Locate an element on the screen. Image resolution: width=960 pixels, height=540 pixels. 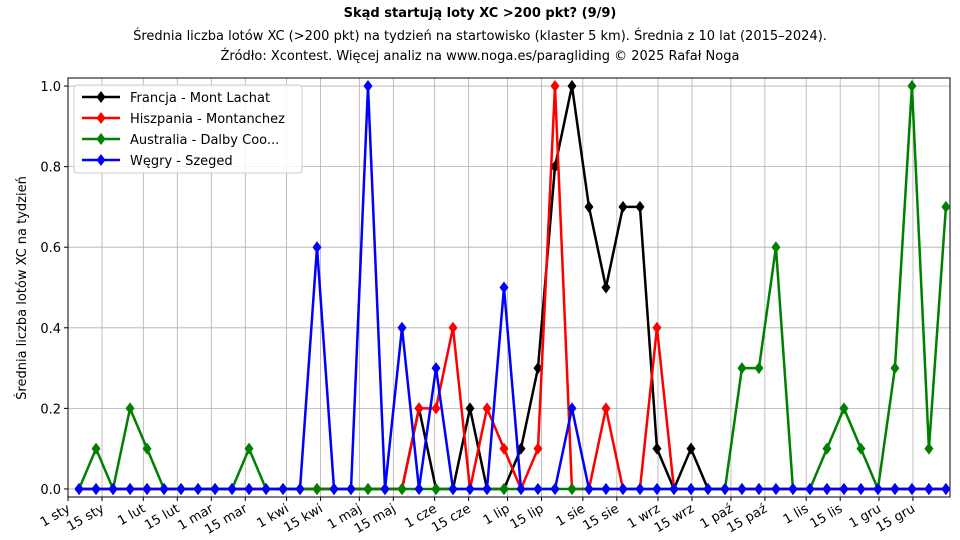
x-tick-label: 1 lis is located at coordinates (796, 514).